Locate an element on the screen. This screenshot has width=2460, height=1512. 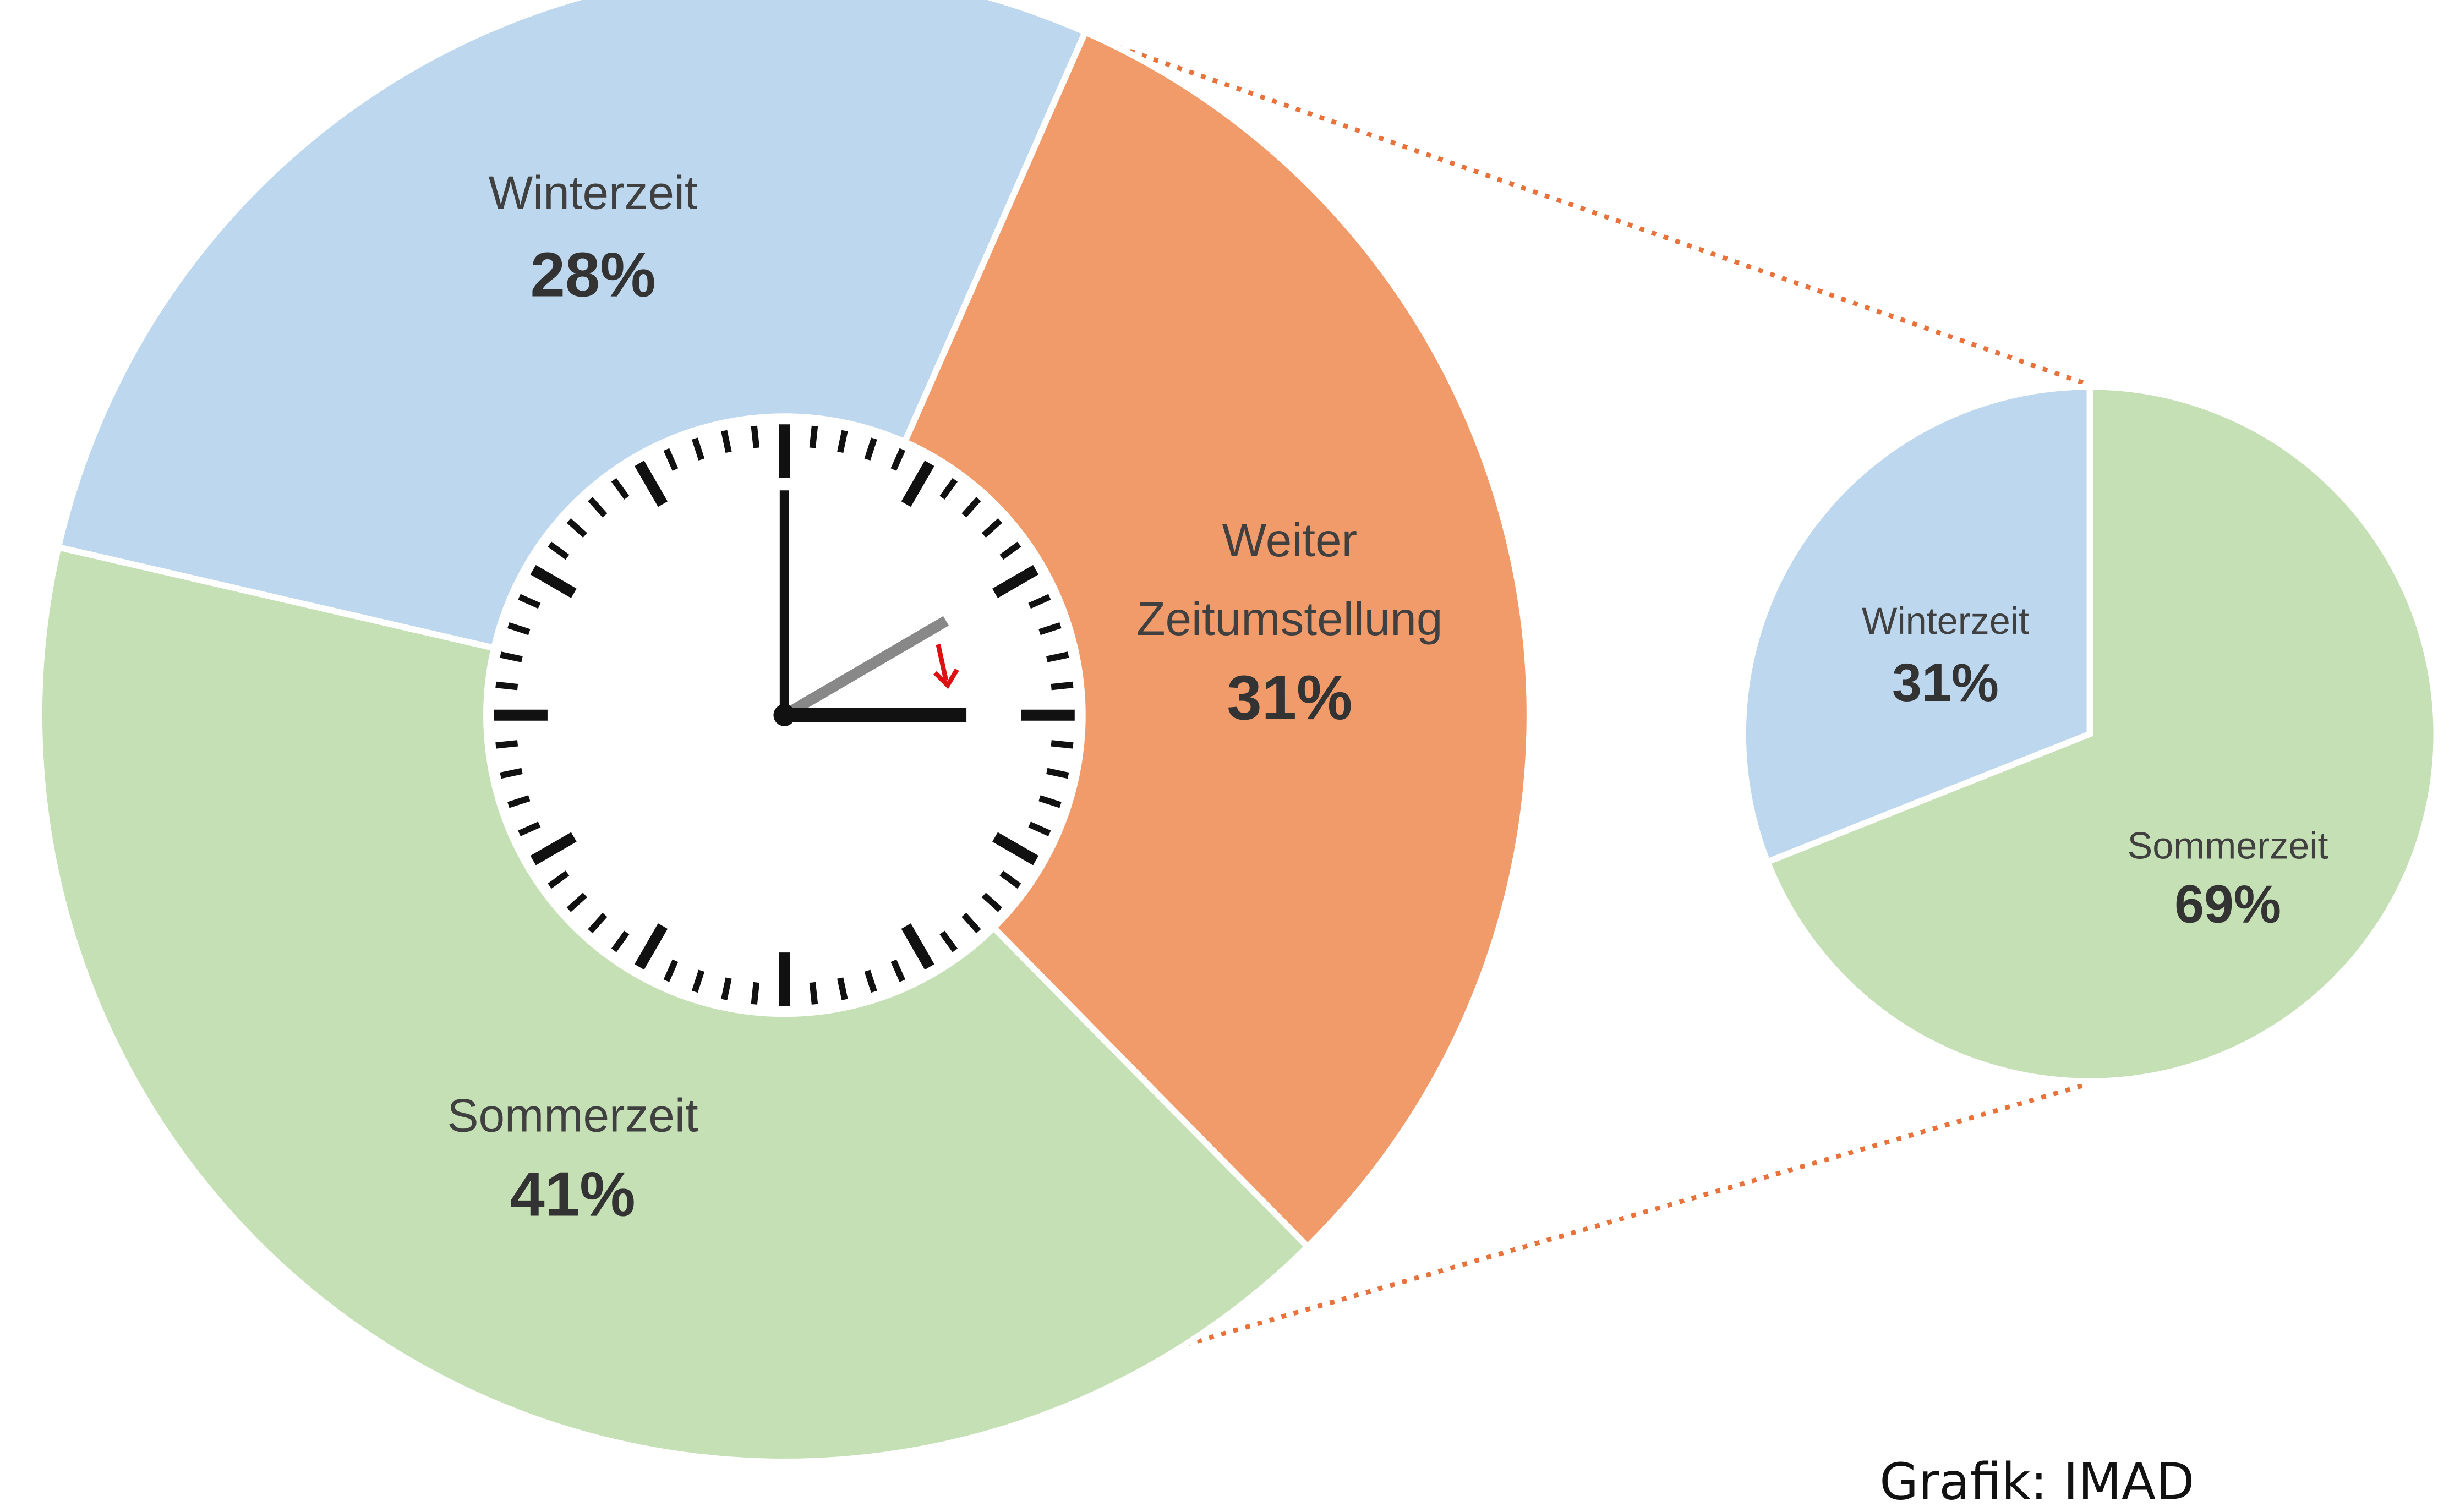
clock-center is located at coordinates (784, 715).